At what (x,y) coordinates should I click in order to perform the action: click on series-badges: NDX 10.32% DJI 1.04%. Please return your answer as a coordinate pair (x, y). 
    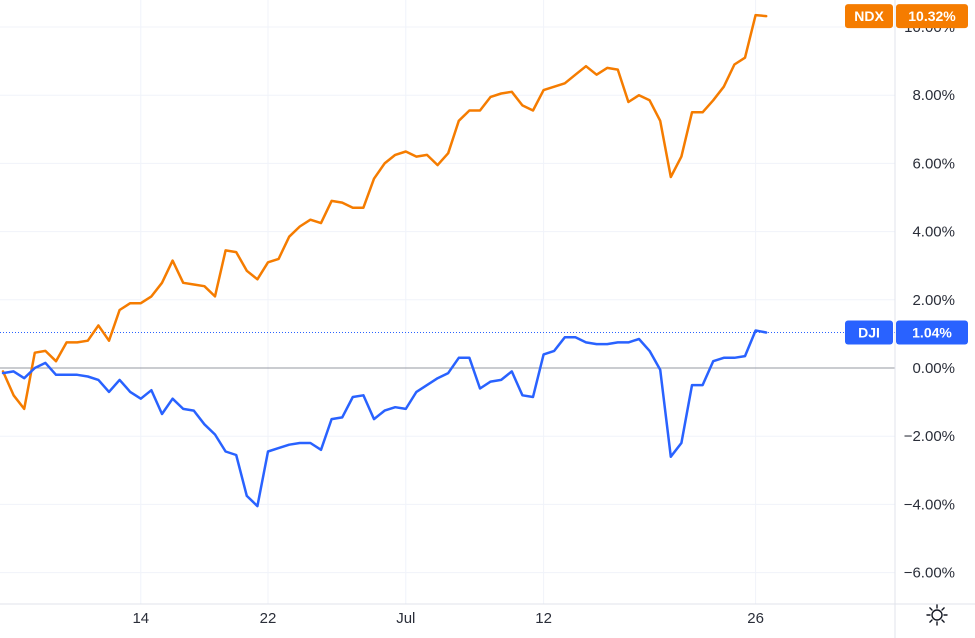
    Looking at the image, I should click on (906, 174).